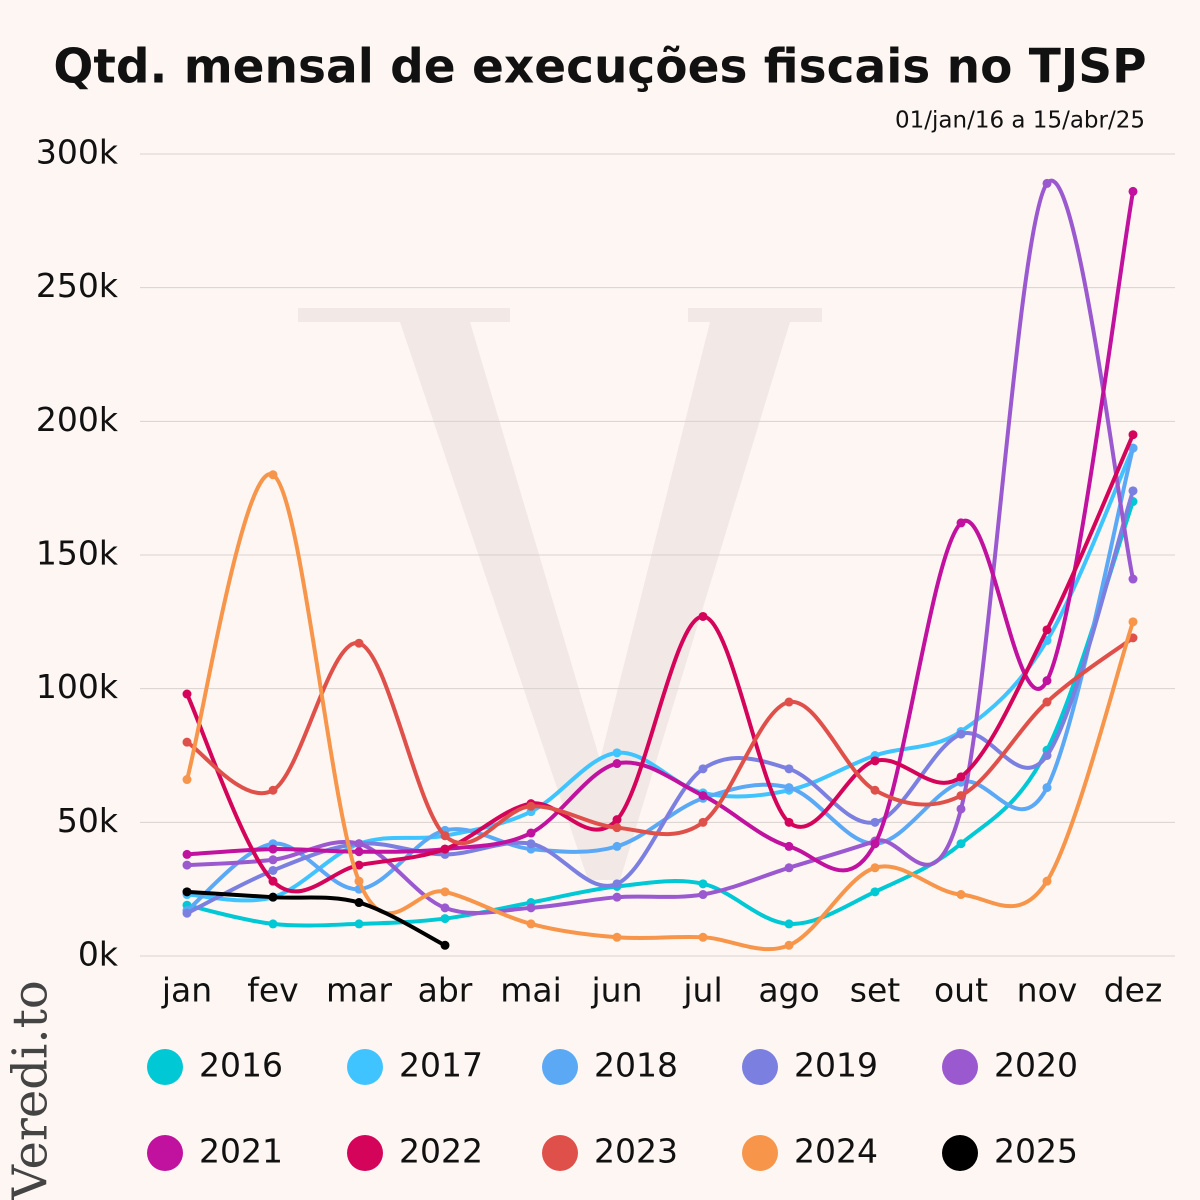 The image size is (1200, 1200). Describe the element at coordinates (531, 990) in the screenshot. I see `x-tick-label: mai` at that location.